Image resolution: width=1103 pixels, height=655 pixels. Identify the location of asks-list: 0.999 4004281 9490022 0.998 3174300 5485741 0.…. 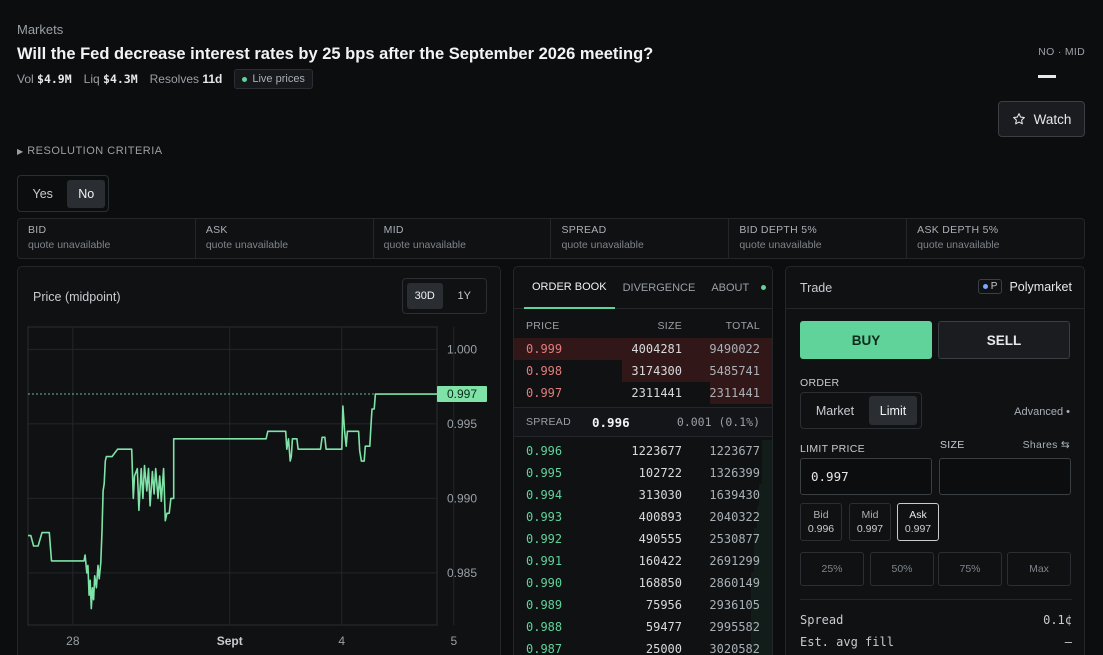
(643, 371).